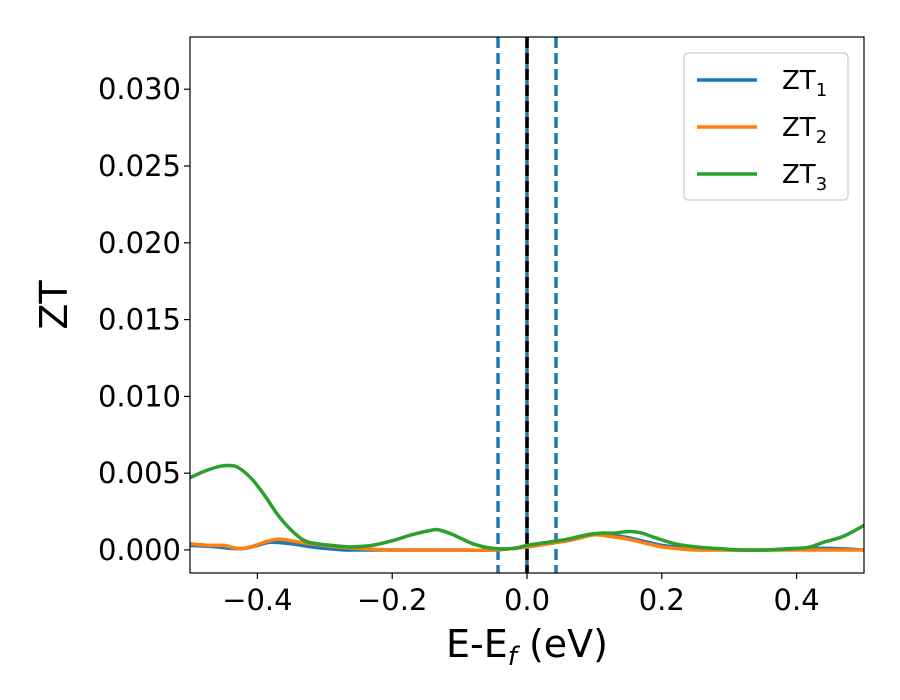 This screenshot has width=900, height=700. I want to click on y-tick-label: 0.000, so click(139, 550).